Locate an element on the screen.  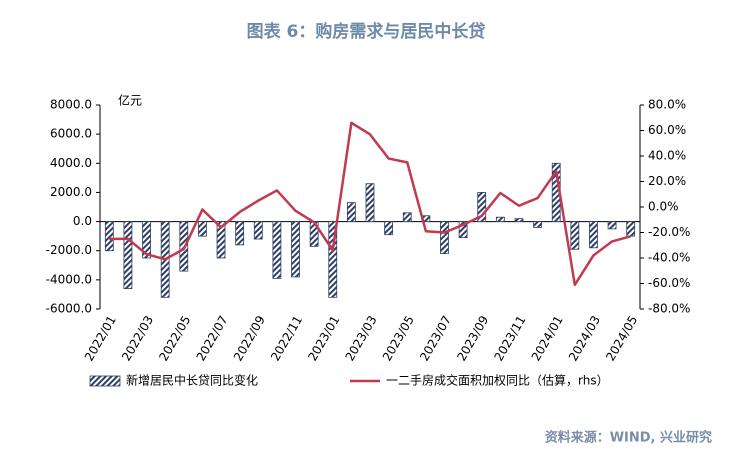
y-axis-label: 亿元 is located at coordinates (130, 100).